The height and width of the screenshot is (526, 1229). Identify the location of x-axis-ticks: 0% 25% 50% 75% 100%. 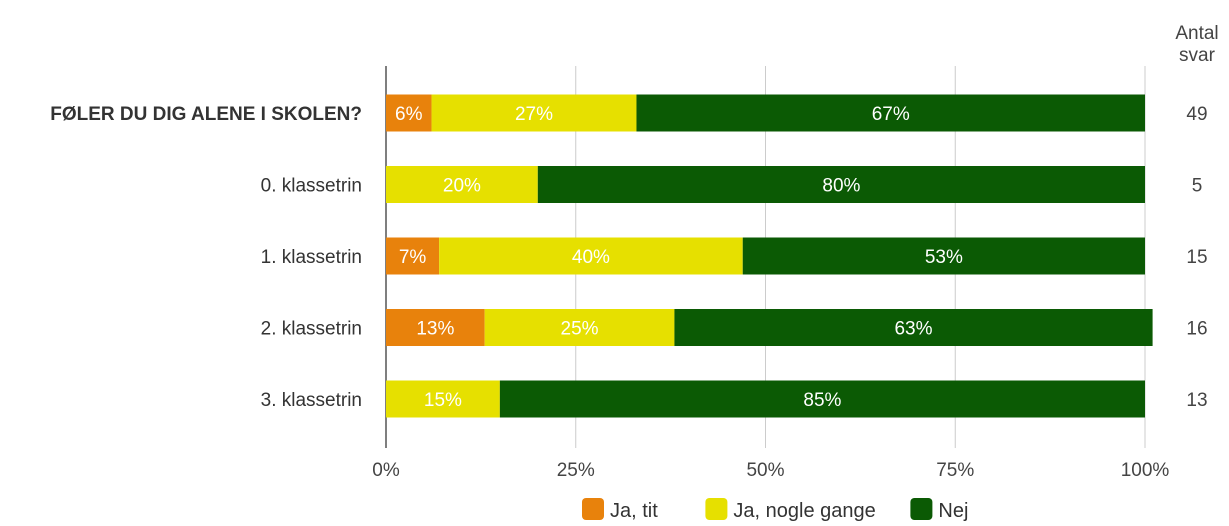
(770, 470).